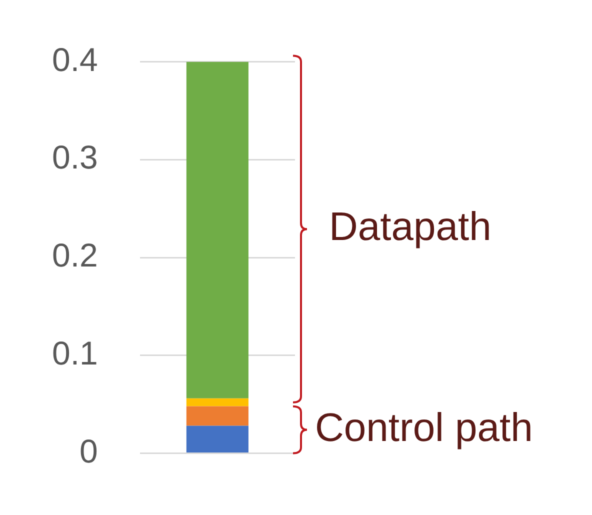  Describe the element at coordinates (75, 353) in the screenshot. I see `y-tick-label: 0.1` at that location.